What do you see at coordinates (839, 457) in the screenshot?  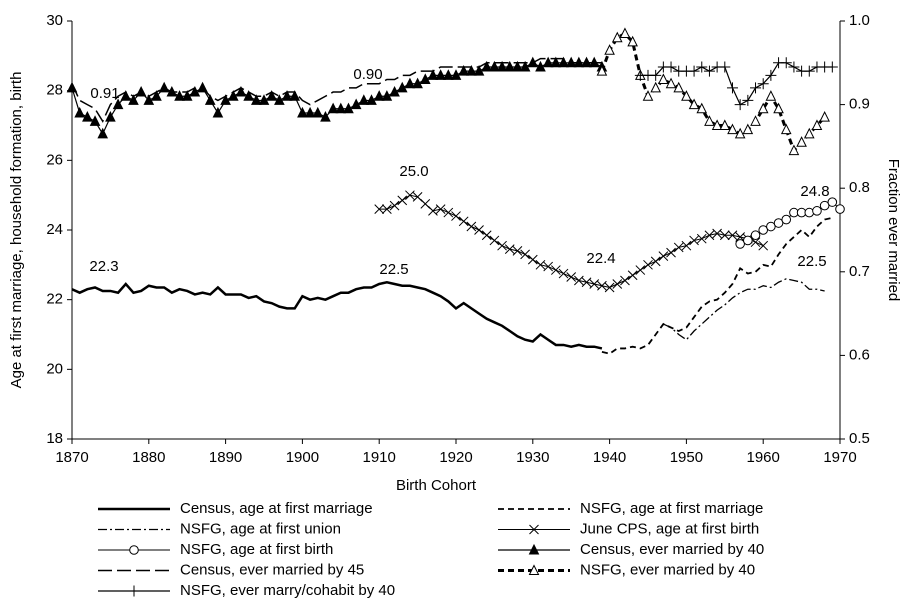 I see `x-tick-label: 1970` at bounding box center [839, 457].